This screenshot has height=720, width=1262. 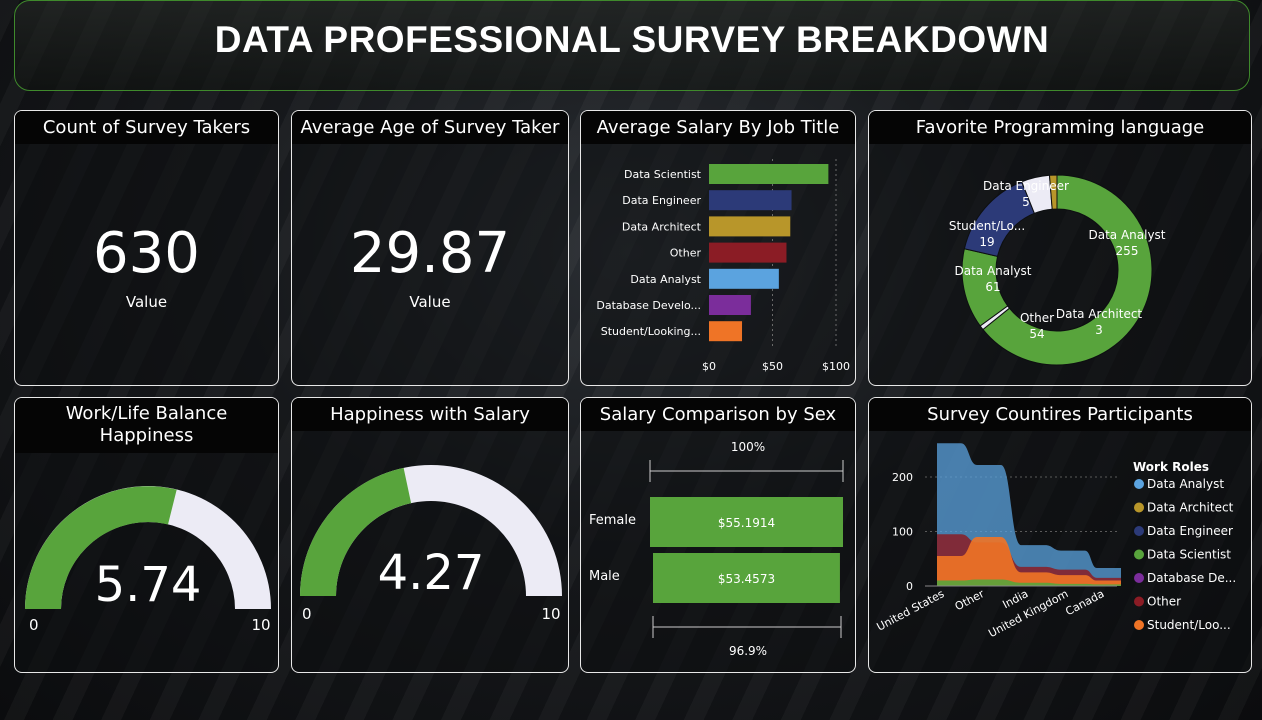 What do you see at coordinates (1185, 484) in the screenshot?
I see `legend-label: Data Analyst` at bounding box center [1185, 484].